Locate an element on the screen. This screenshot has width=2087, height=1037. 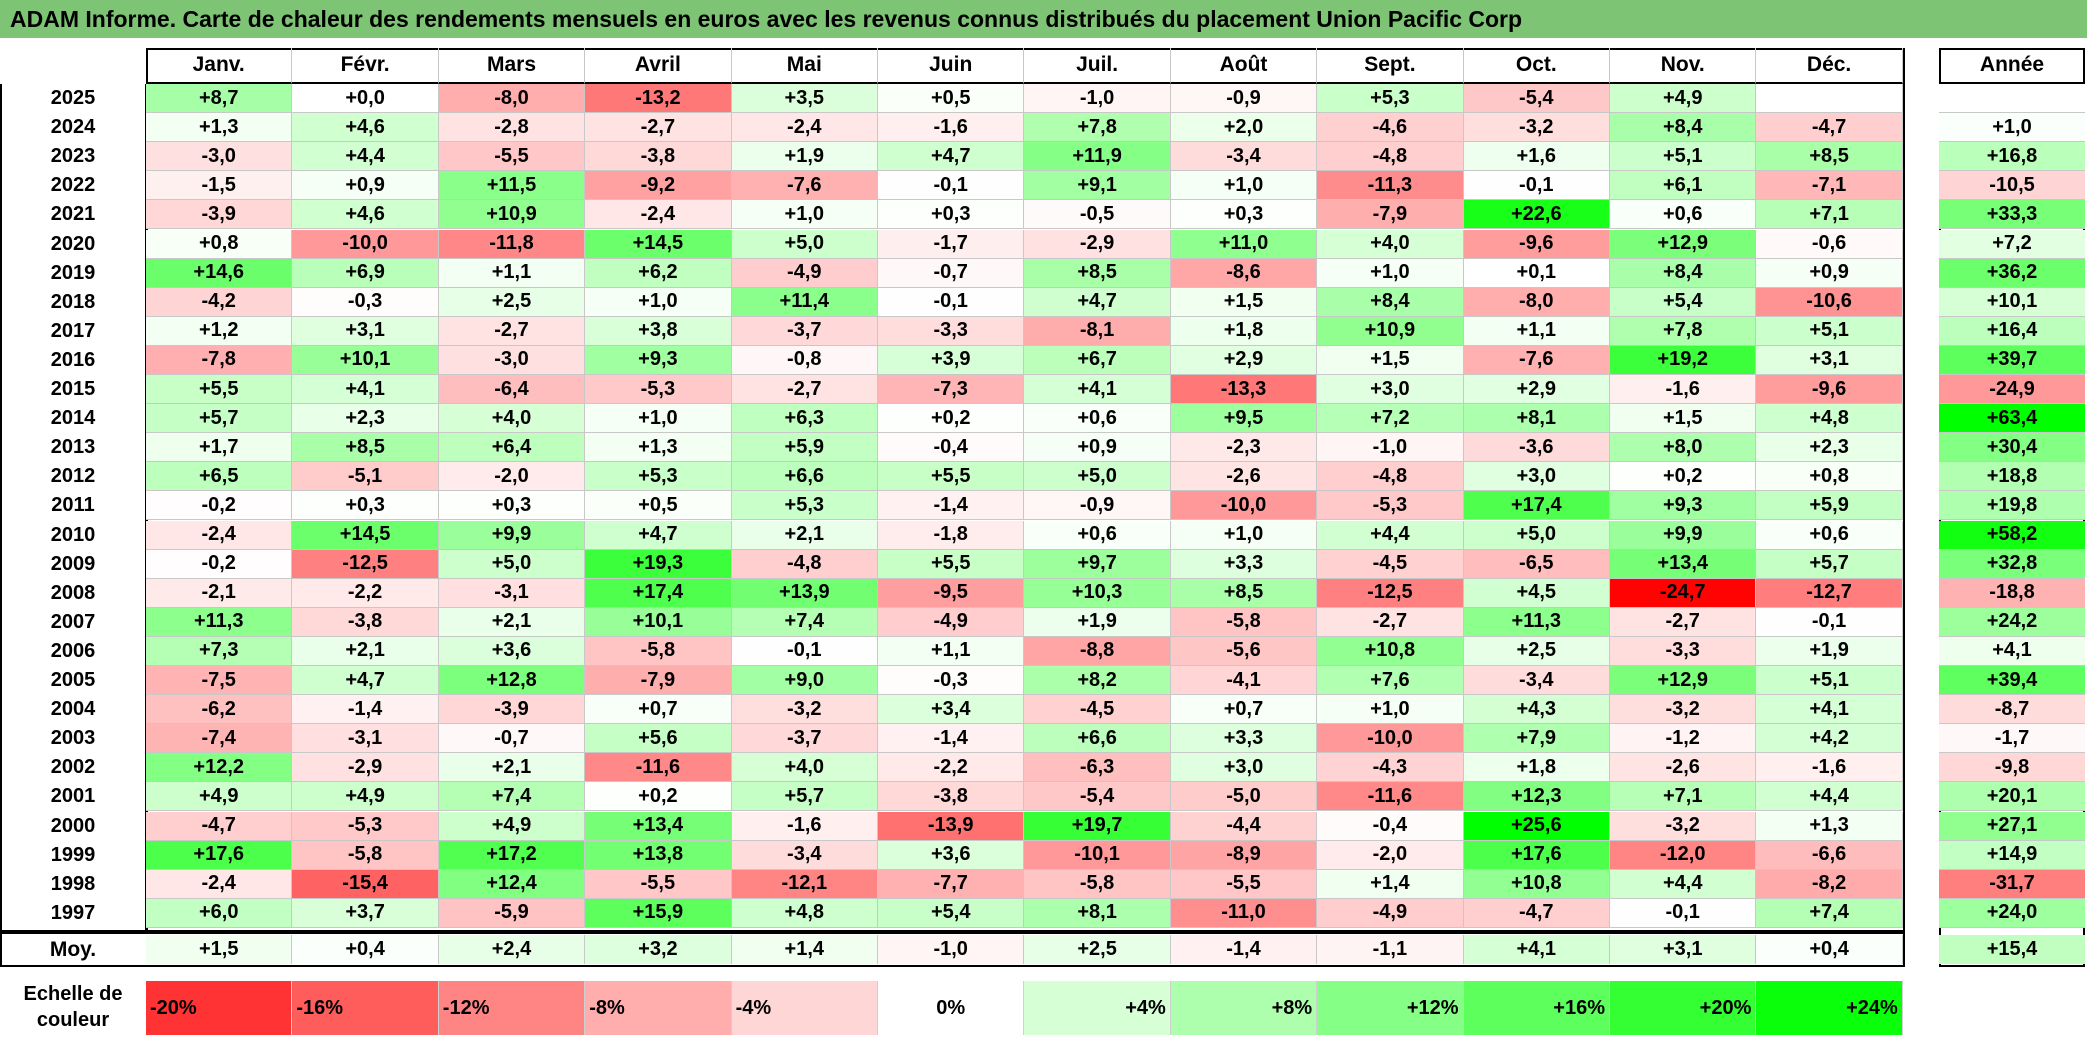
heatmap-cell: +6,1 is located at coordinates (1683, 186).